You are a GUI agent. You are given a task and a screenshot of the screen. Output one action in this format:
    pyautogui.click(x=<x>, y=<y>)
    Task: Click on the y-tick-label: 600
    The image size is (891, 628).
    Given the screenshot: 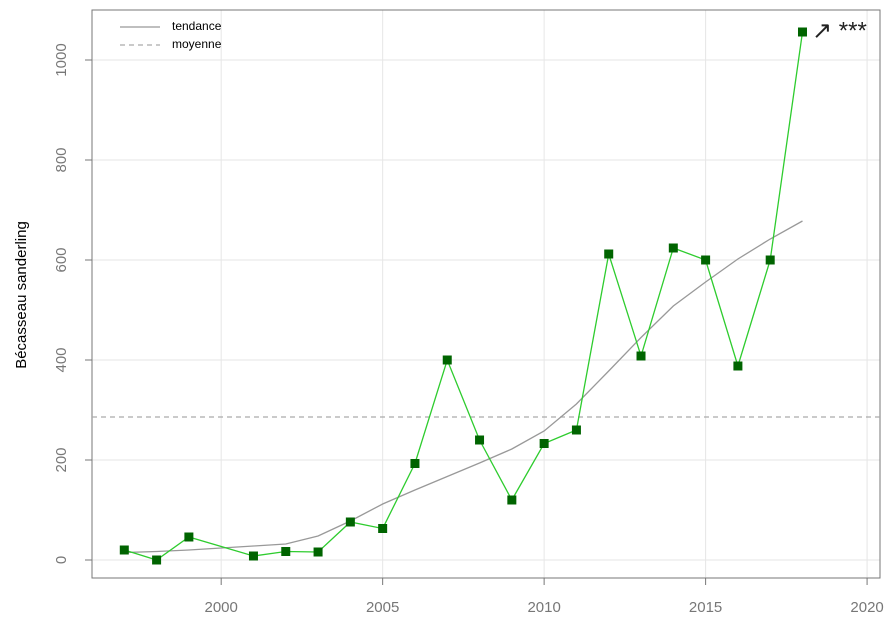 What is the action you would take?
    pyautogui.click(x=61, y=259)
    